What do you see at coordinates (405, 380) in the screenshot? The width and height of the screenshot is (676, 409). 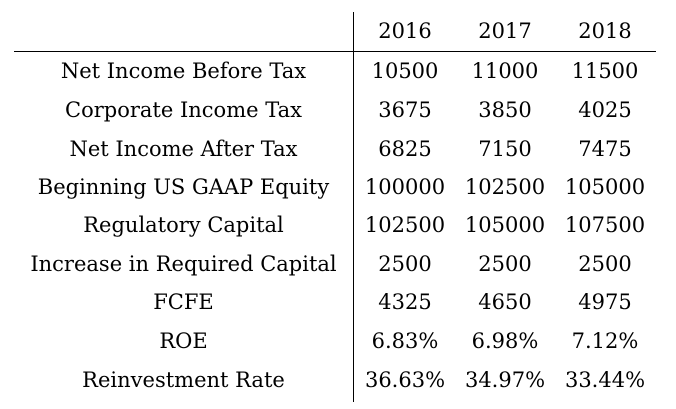 I see `table-cell: 36.63%` at bounding box center [405, 380].